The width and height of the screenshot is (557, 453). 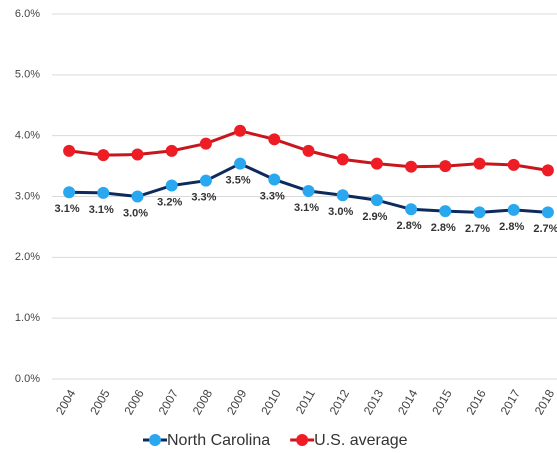 What do you see at coordinates (134, 402) in the screenshot?
I see `x-tick-label: 2006` at bounding box center [134, 402].